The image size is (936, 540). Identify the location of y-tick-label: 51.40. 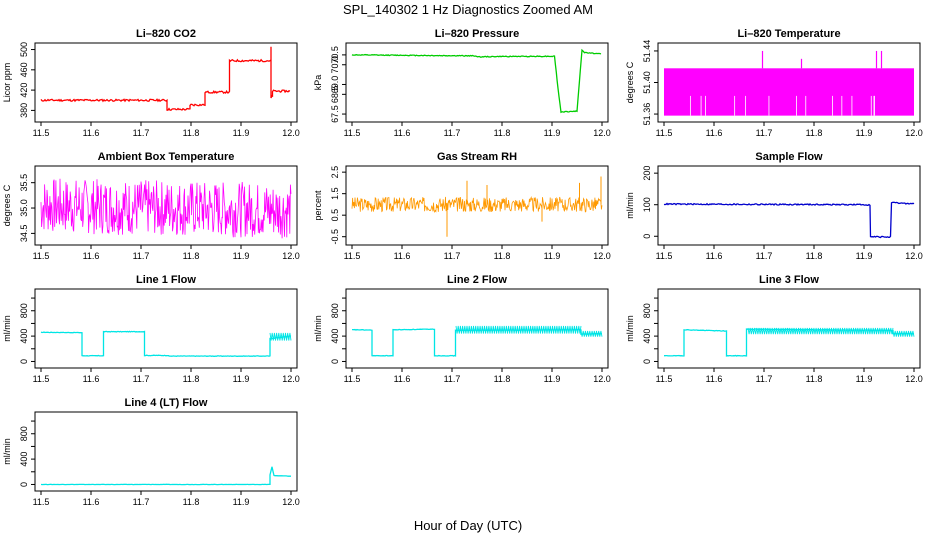
(647, 82).